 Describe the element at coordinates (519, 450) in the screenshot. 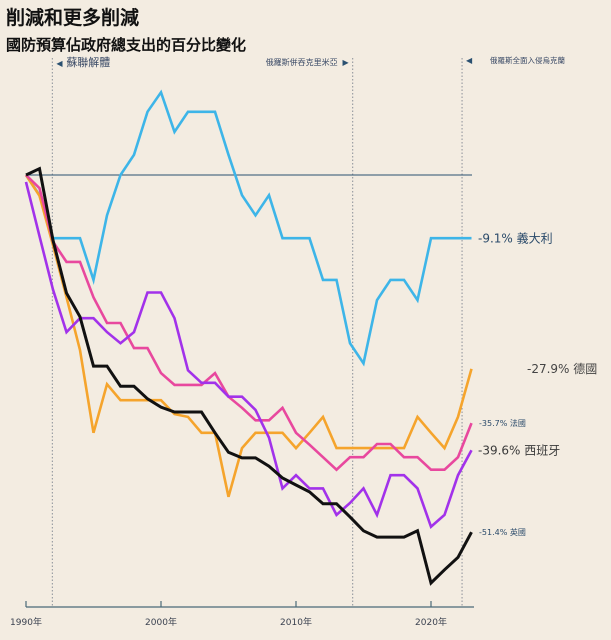

I see `end-label-西班牙: -39.6% 西班牙` at that location.